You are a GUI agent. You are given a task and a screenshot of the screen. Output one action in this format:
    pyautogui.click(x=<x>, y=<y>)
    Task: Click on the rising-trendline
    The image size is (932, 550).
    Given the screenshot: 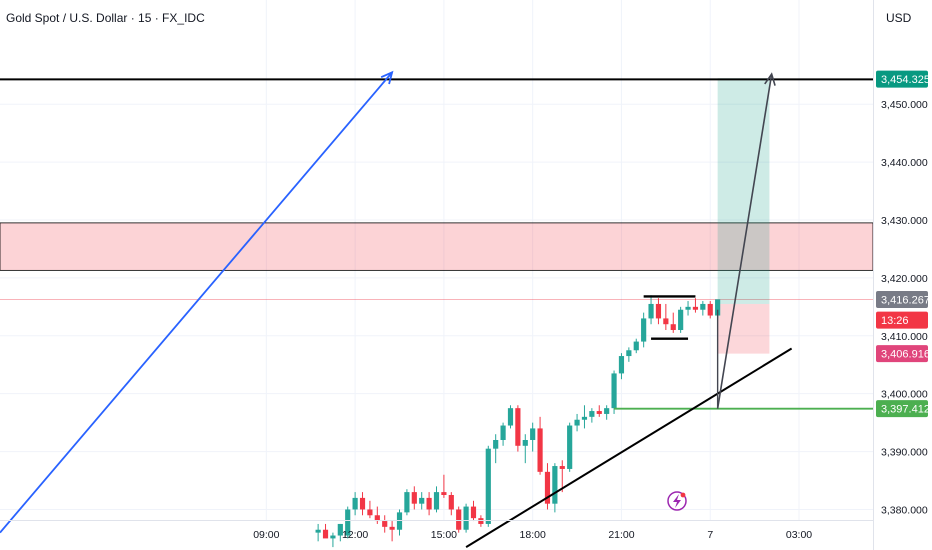 What is the action you would take?
    pyautogui.click(x=629, y=447)
    